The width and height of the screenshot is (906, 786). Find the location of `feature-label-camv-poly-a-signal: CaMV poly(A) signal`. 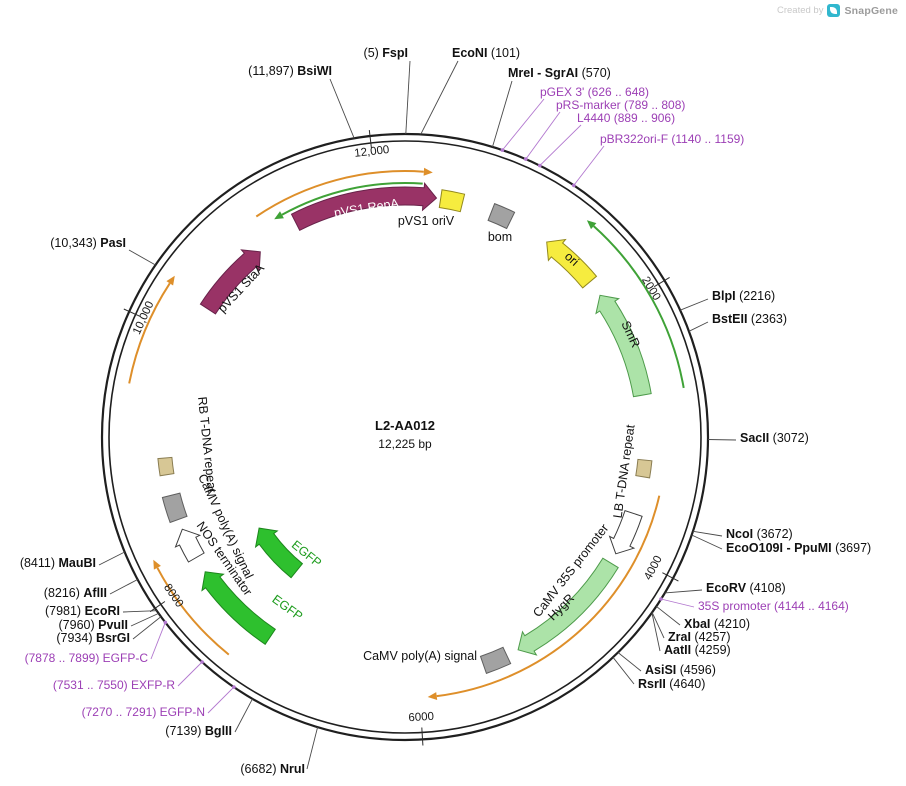

feature-label-camv-poly-a-signal: CaMV poly(A) signal is located at coordinates (420, 656).